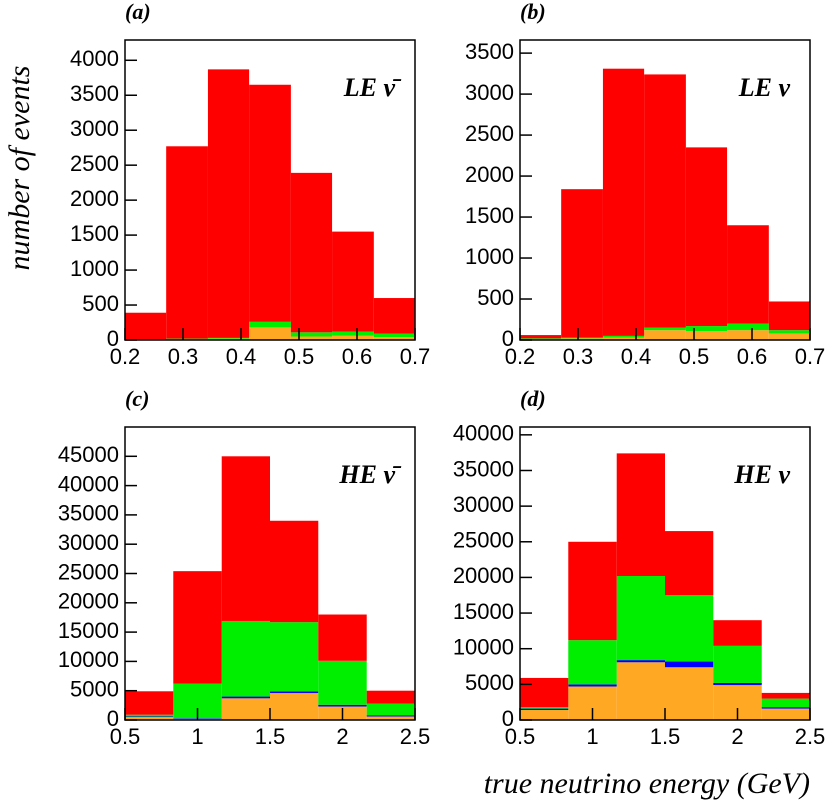 The width and height of the screenshot is (830, 805). I want to click on y-tick-label: 2500, so click(489, 133).